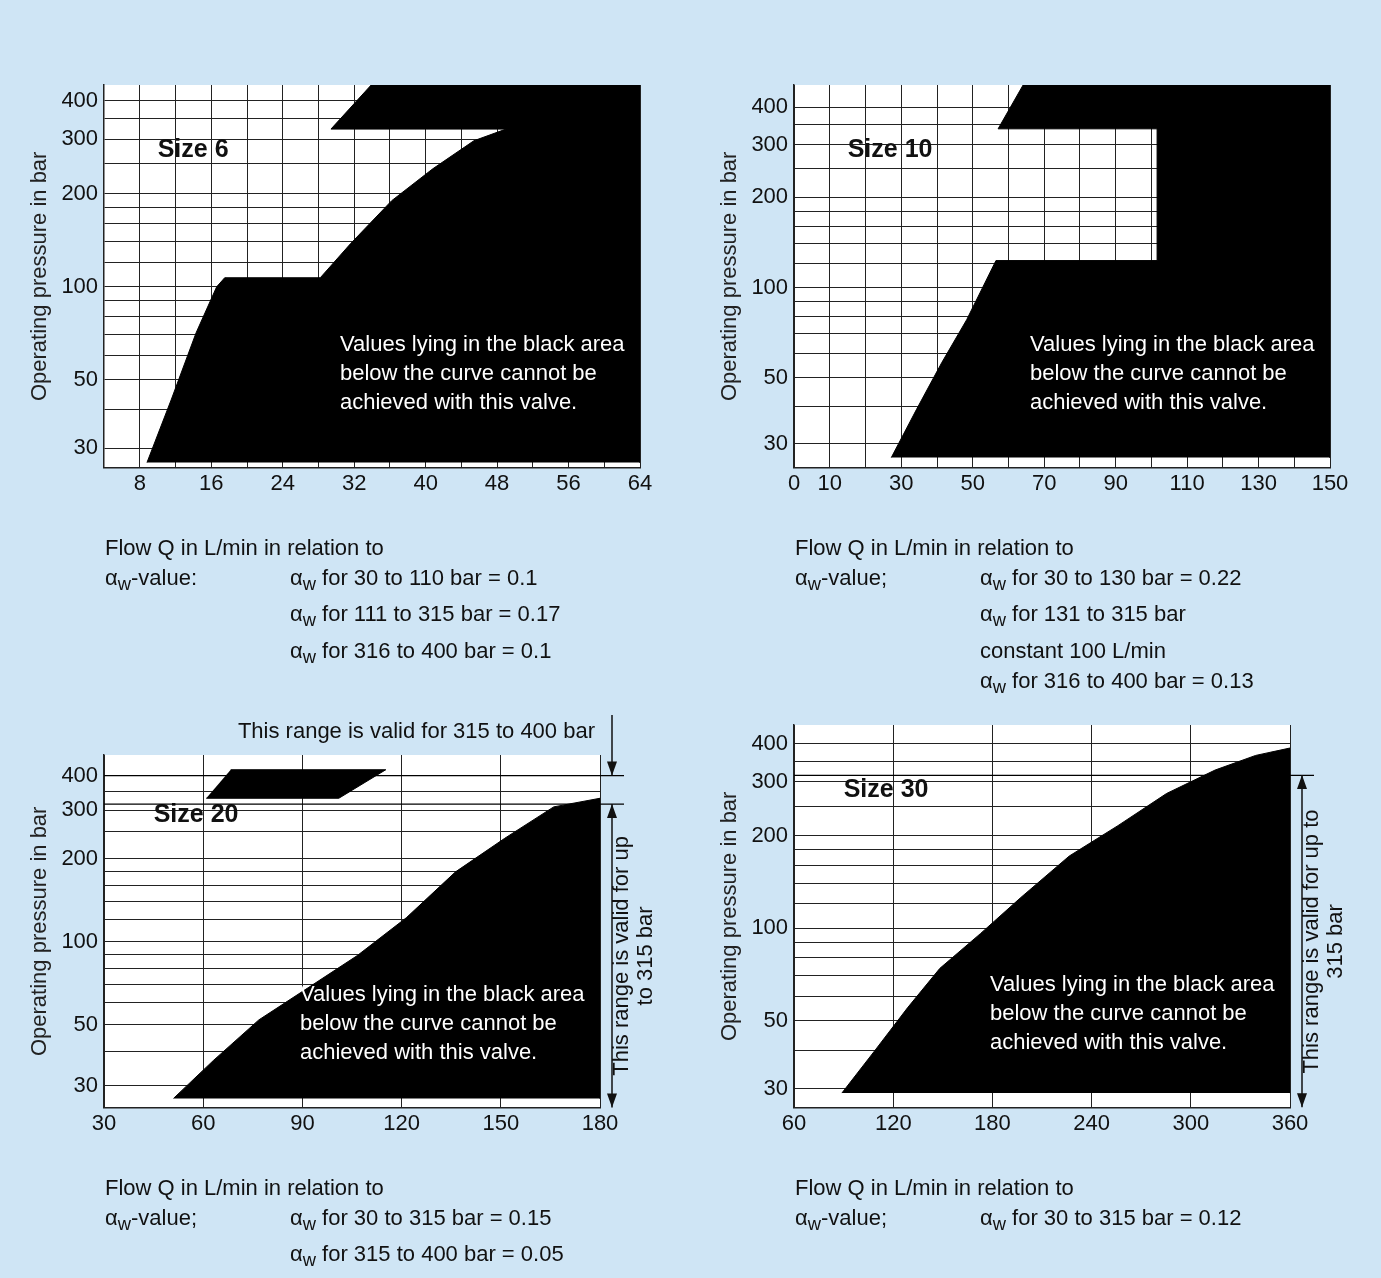  Describe the element at coordinates (427, 1256) in the screenshot. I see `text: α$_{w}$ for 315 to 400 bar = 0.05` at that location.